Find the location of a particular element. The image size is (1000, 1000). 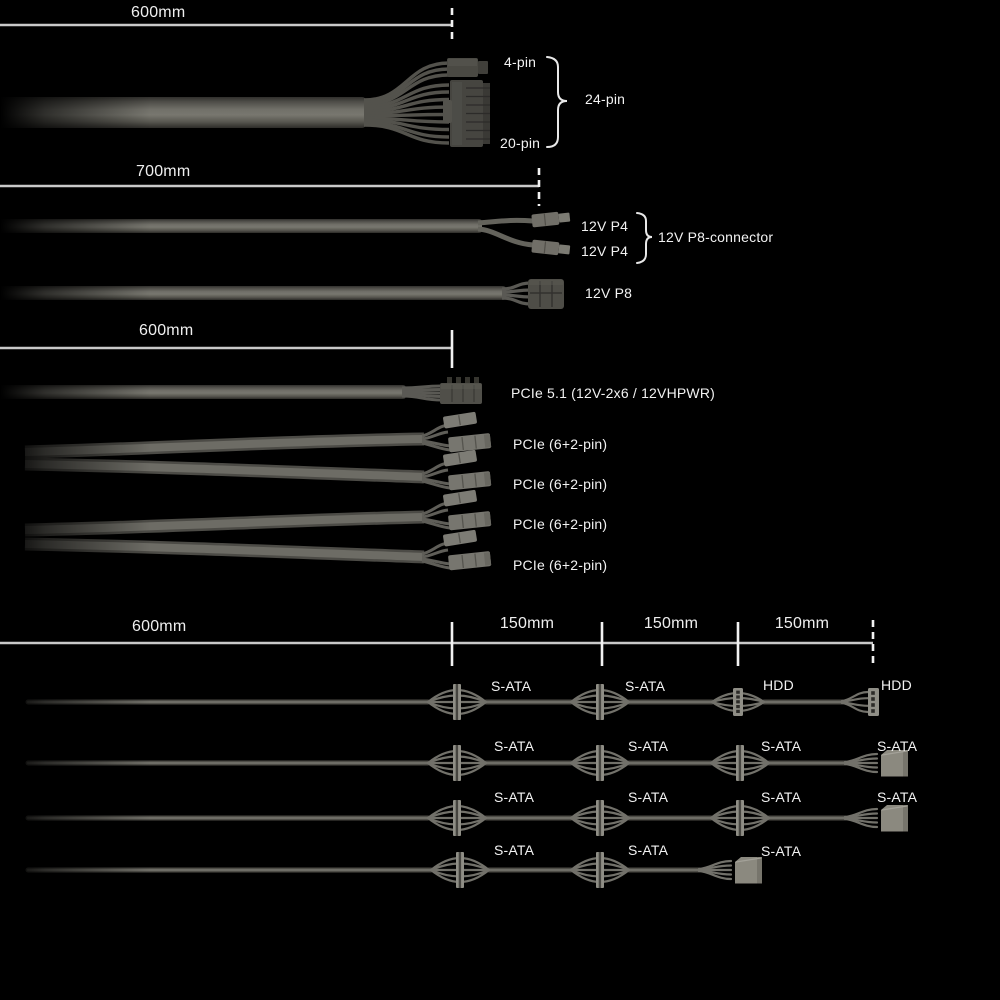

sata-row2-label-1: S-ATA is located at coordinates (514, 746).